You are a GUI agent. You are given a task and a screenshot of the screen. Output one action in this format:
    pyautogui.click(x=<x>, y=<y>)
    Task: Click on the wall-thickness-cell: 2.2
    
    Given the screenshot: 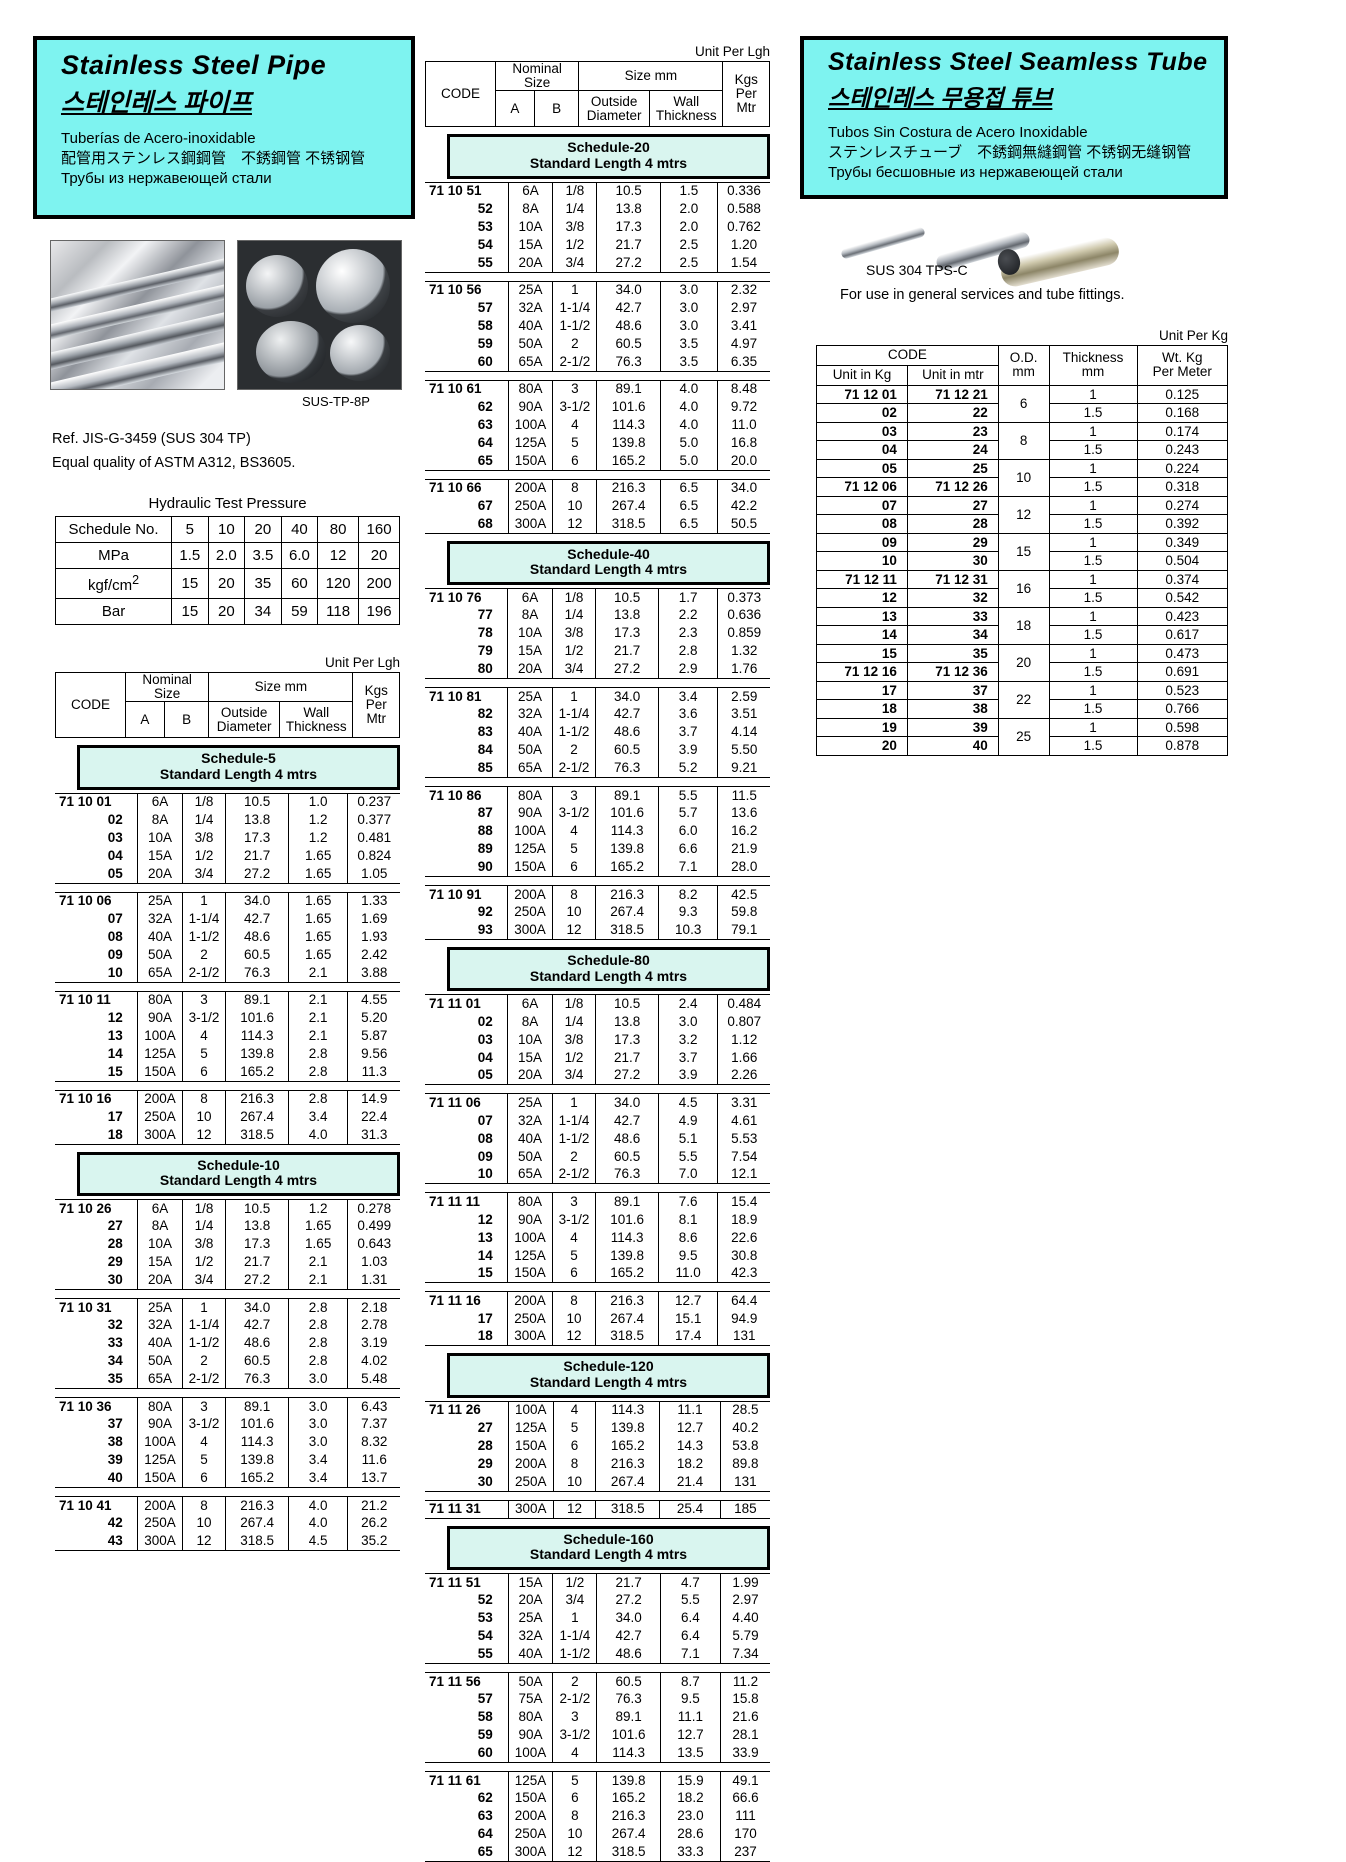 What is the action you would take?
    pyautogui.click(x=688, y=615)
    